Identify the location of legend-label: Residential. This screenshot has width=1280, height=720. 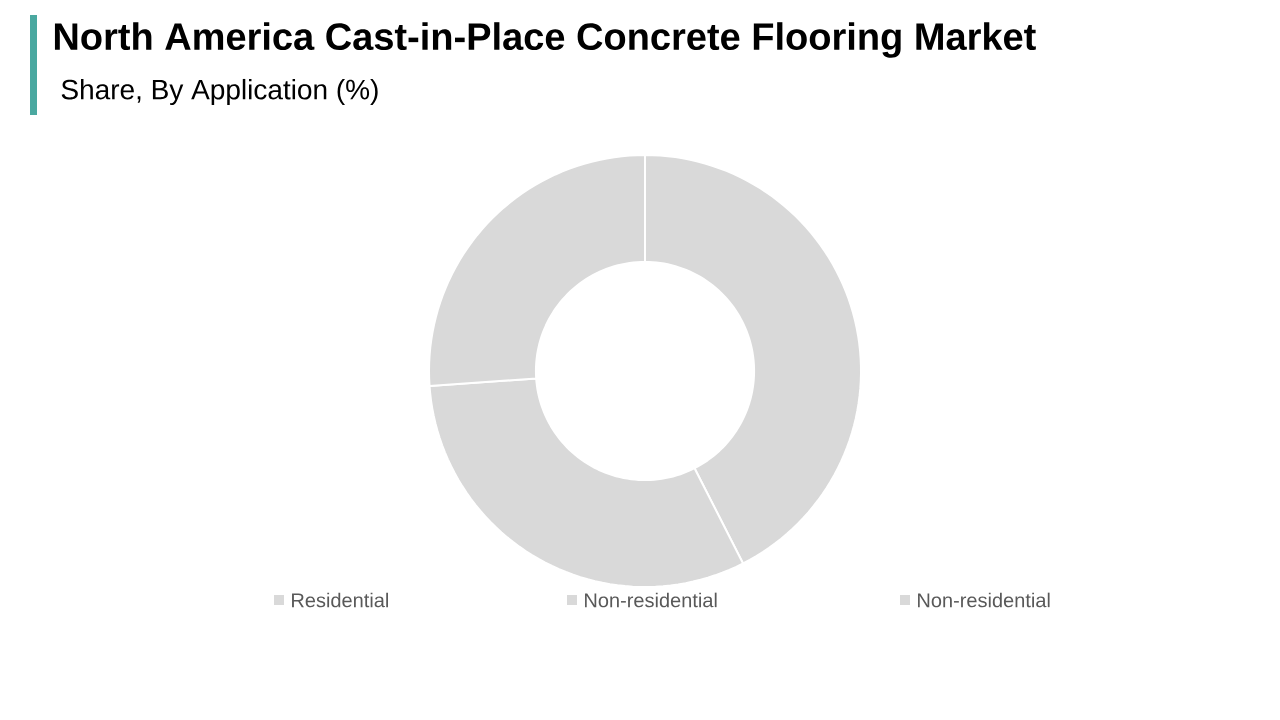
(340, 600).